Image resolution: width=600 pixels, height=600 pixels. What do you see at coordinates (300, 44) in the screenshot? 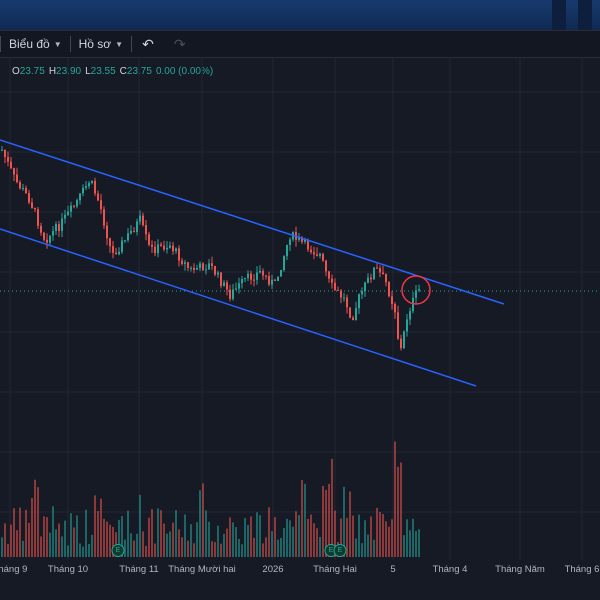
I see `chart-toolbar: Biểu đồ ▼ Hồ sơ ▼ ↶ ↷` at bounding box center [300, 44].